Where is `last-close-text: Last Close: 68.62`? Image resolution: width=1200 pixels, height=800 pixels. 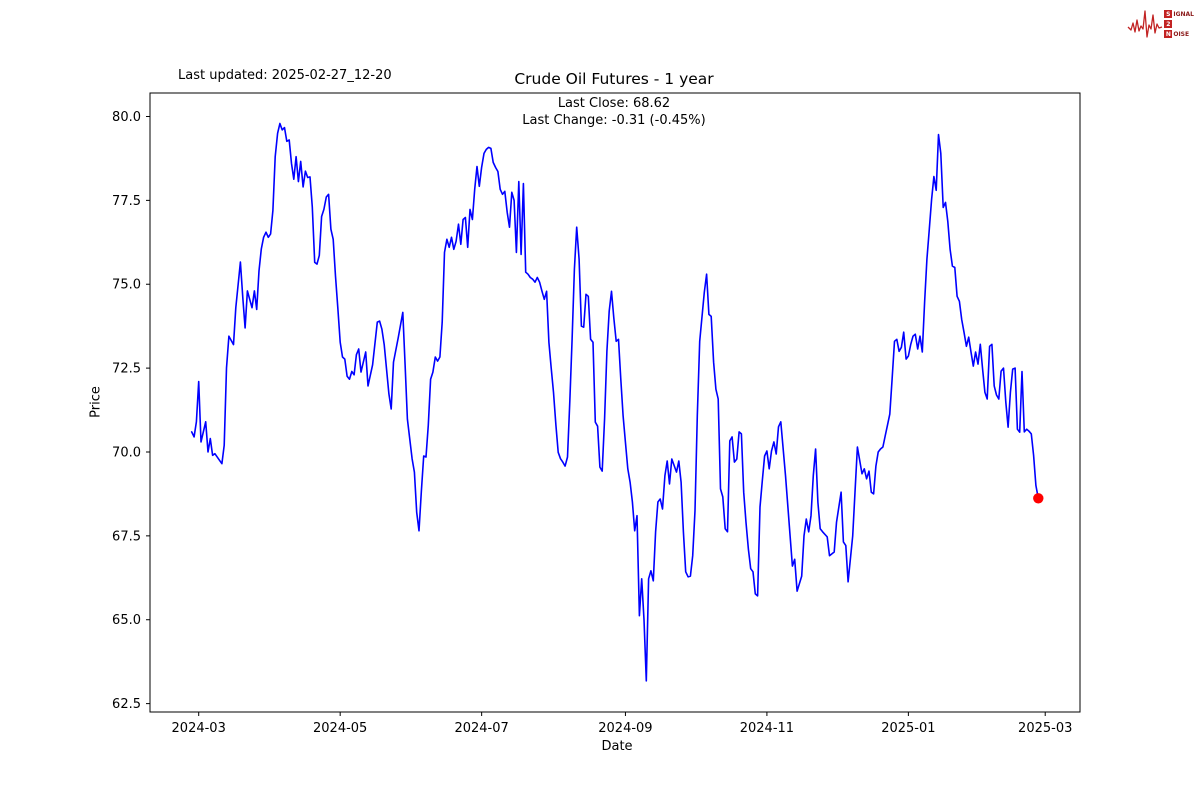
last-close-text: Last Close: 68.62 is located at coordinates (614, 103).